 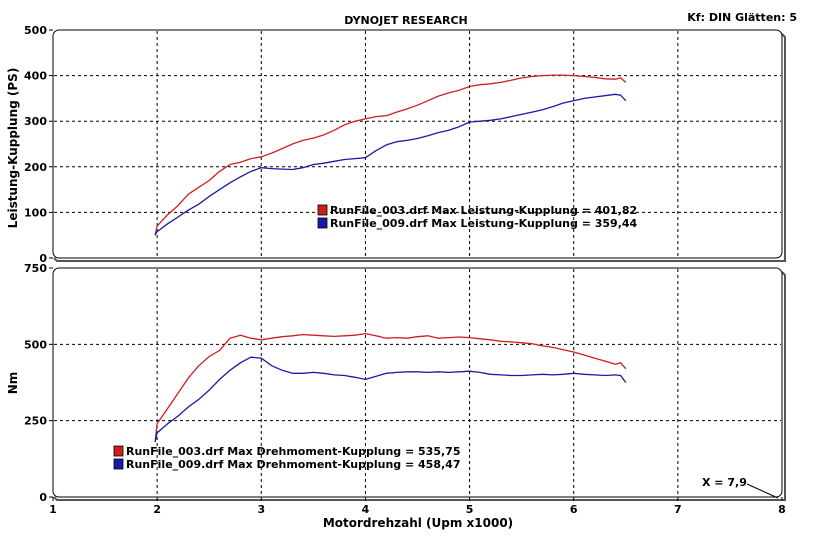 What do you see at coordinates (13, 383) in the screenshot?
I see `torque-y-axis-label: Nm` at bounding box center [13, 383].